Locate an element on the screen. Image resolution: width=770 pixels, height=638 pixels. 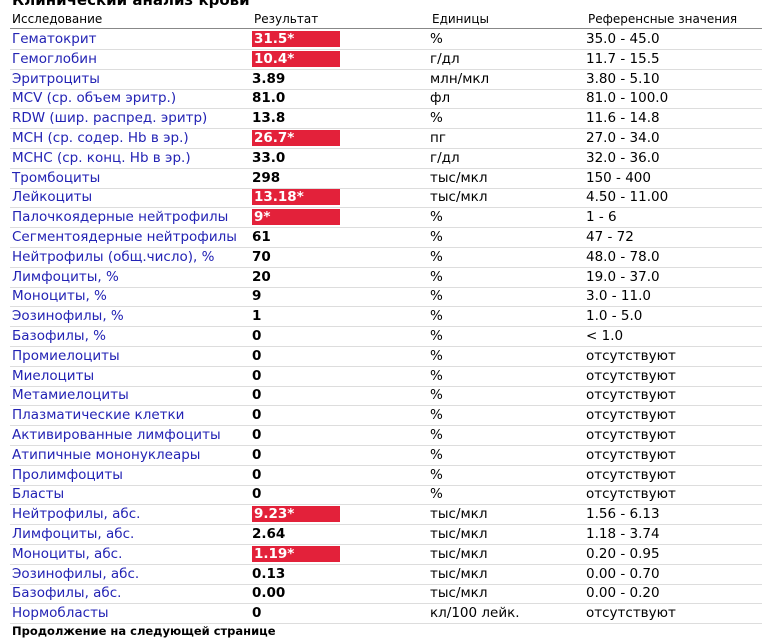
result: 0.00 is located at coordinates (269, 593).